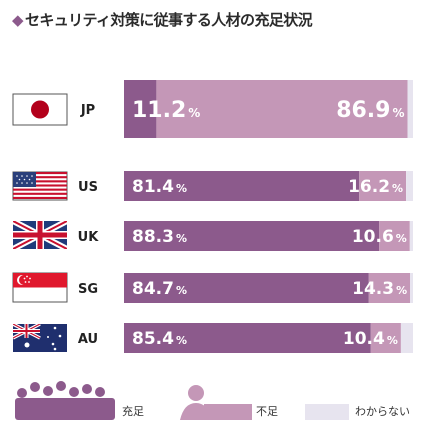  What do you see at coordinates (40, 287) in the screenshot?
I see `singapore-flag` at bounding box center [40, 287].